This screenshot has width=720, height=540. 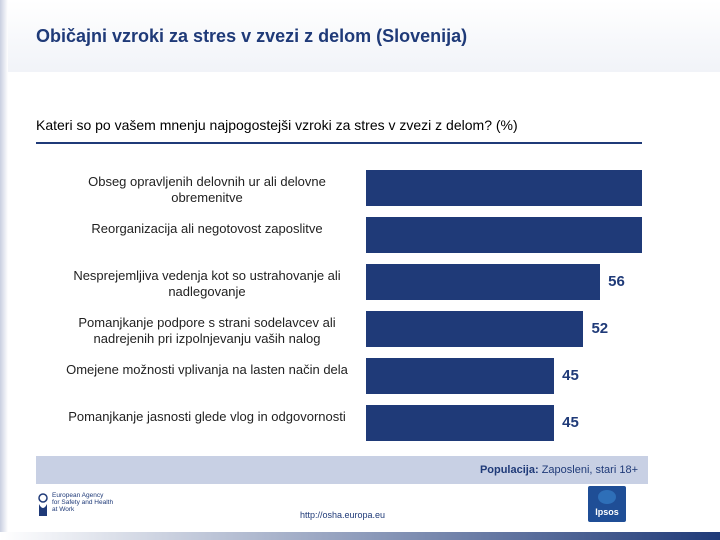 What do you see at coordinates (589, 470) in the screenshot?
I see `population-value: Zaposleni, stari 18+` at bounding box center [589, 470].